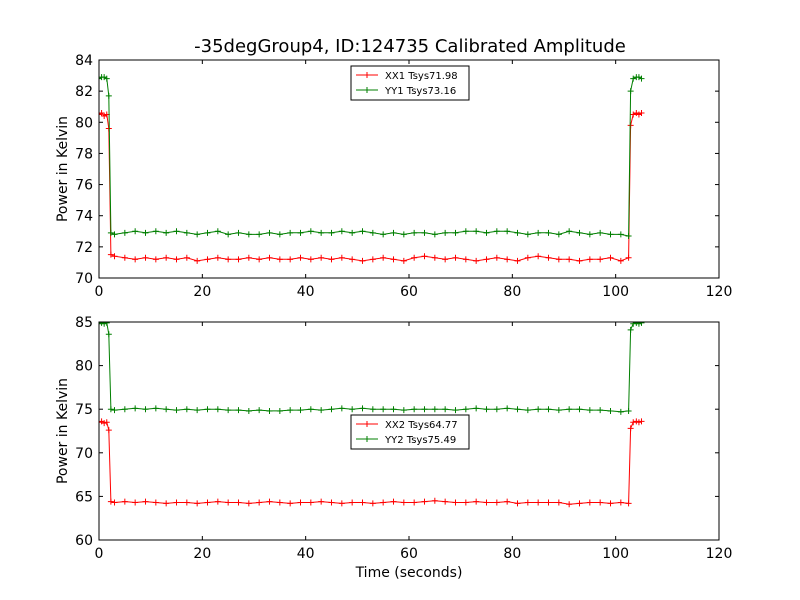  Describe the element at coordinates (84, 186) in the screenshot. I see `y-tick-label: 76` at that location.